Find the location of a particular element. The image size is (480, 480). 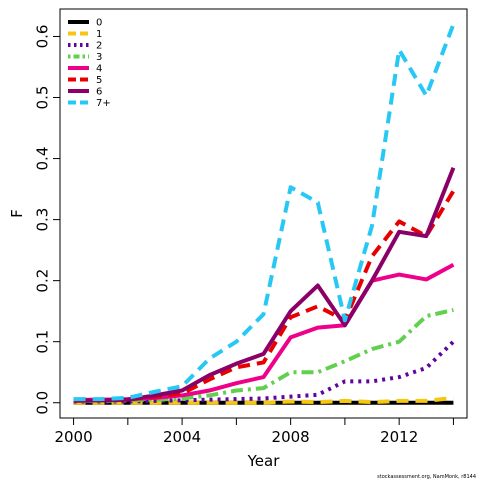

credit-text: stockassessment.org, NamMonk, r8144 is located at coordinates (426, 477).